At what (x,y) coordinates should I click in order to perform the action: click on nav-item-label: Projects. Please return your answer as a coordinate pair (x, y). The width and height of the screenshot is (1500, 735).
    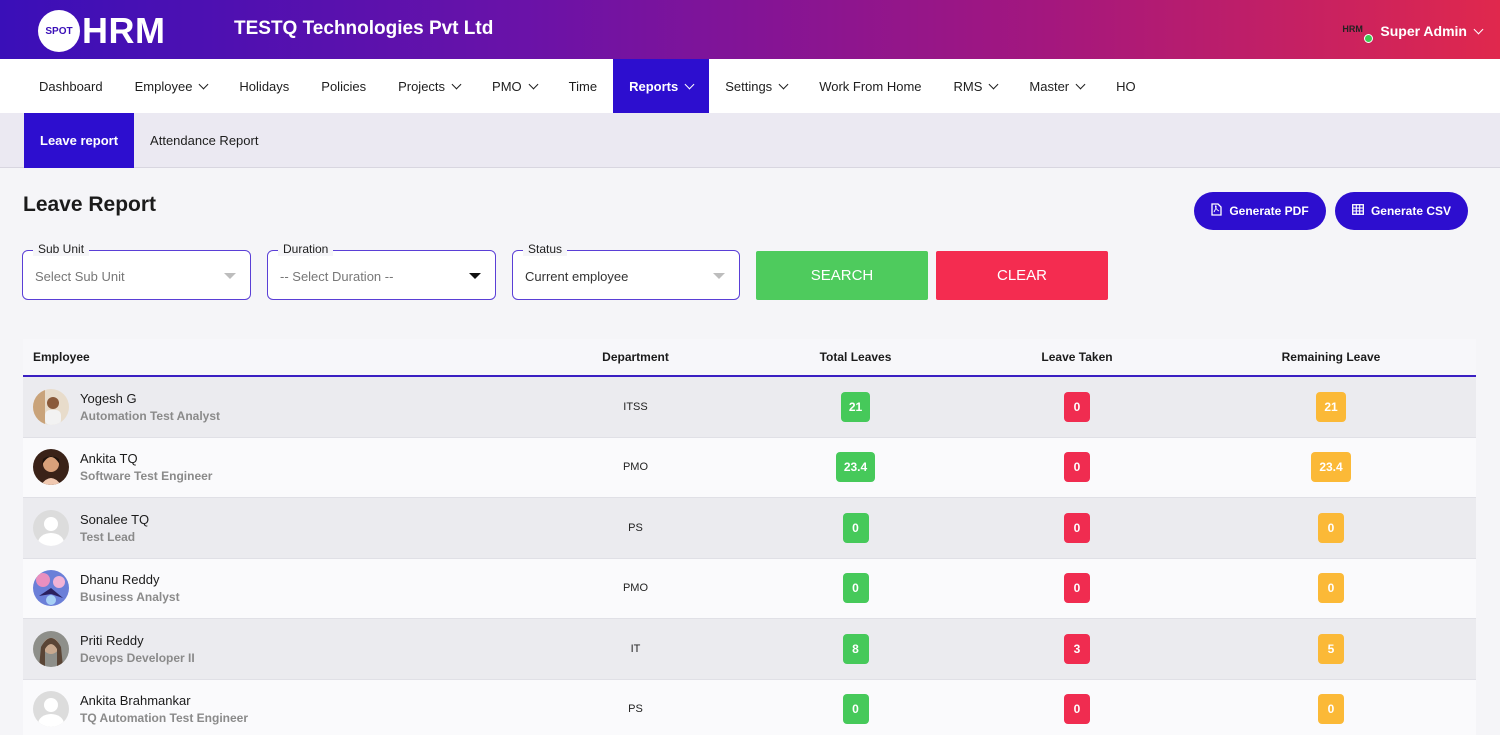
    Looking at the image, I should click on (422, 86).